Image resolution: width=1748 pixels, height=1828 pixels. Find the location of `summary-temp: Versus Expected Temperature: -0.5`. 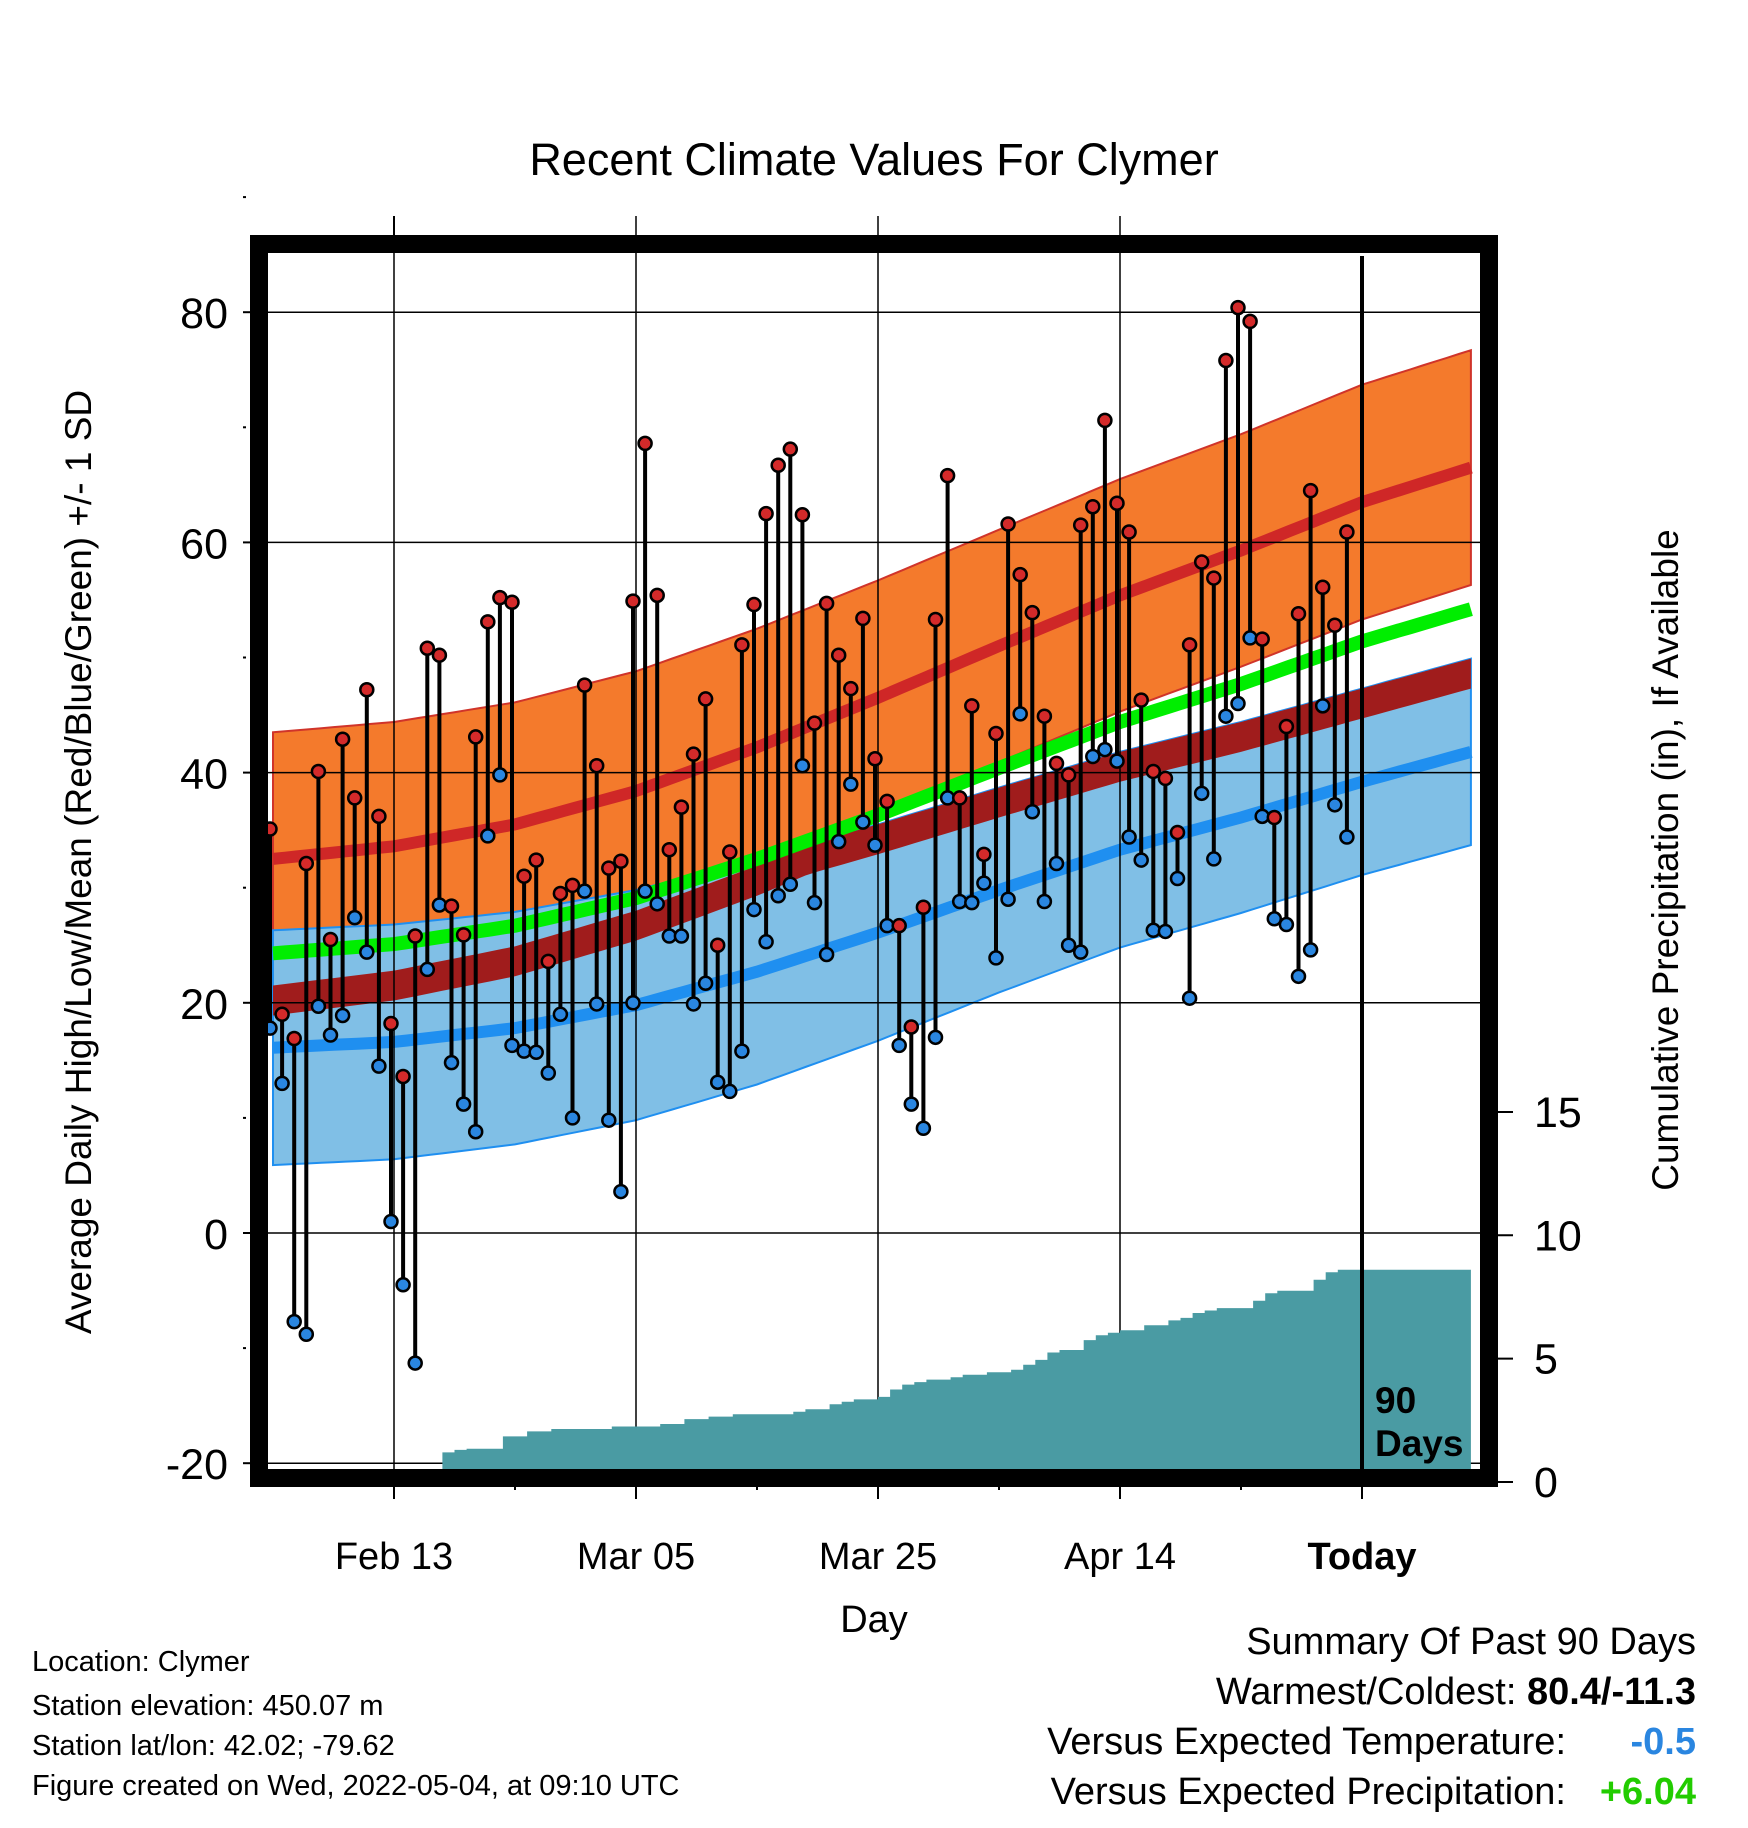

summary-temp: Versus Expected Temperature: -0.5 is located at coordinates (1371, 1742).